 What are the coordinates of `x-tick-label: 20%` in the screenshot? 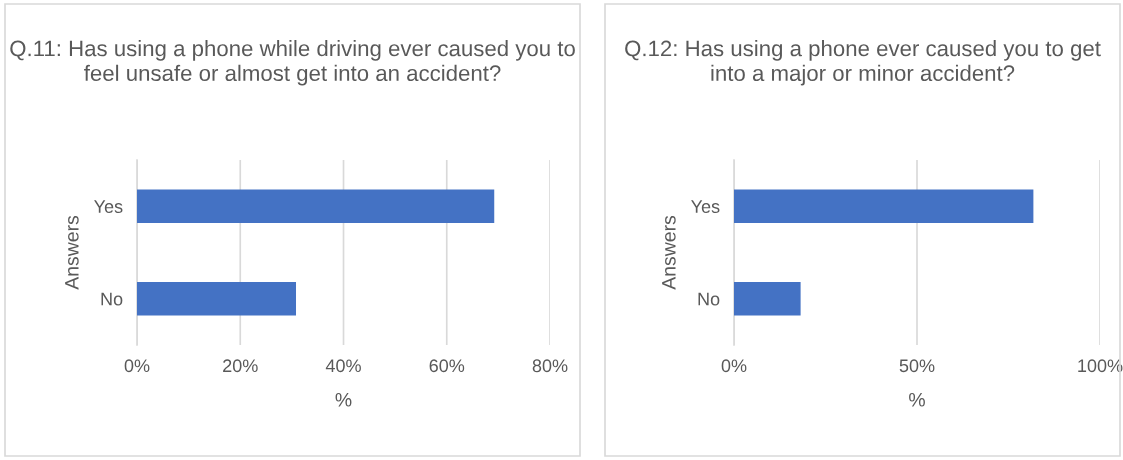 It's located at (240, 366).